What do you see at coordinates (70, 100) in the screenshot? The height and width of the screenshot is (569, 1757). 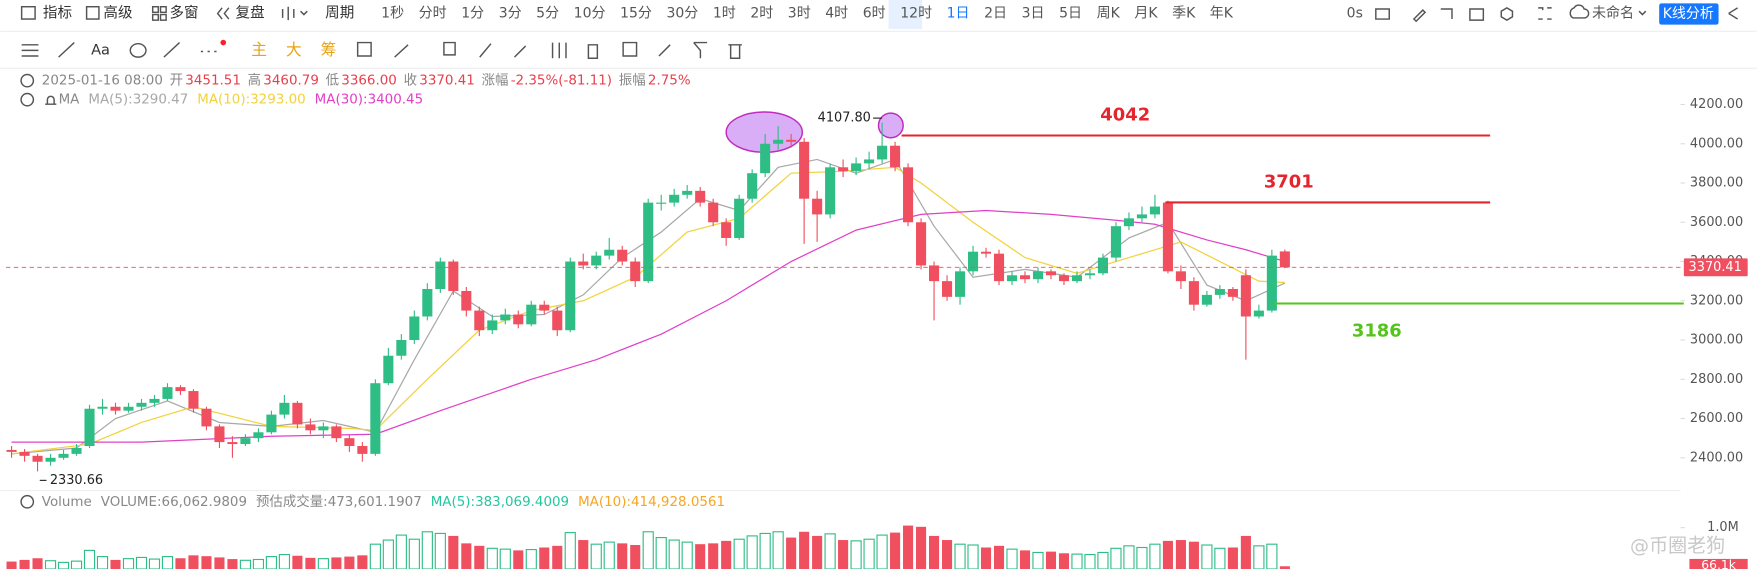 I see `ma-label: MA` at bounding box center [70, 100].